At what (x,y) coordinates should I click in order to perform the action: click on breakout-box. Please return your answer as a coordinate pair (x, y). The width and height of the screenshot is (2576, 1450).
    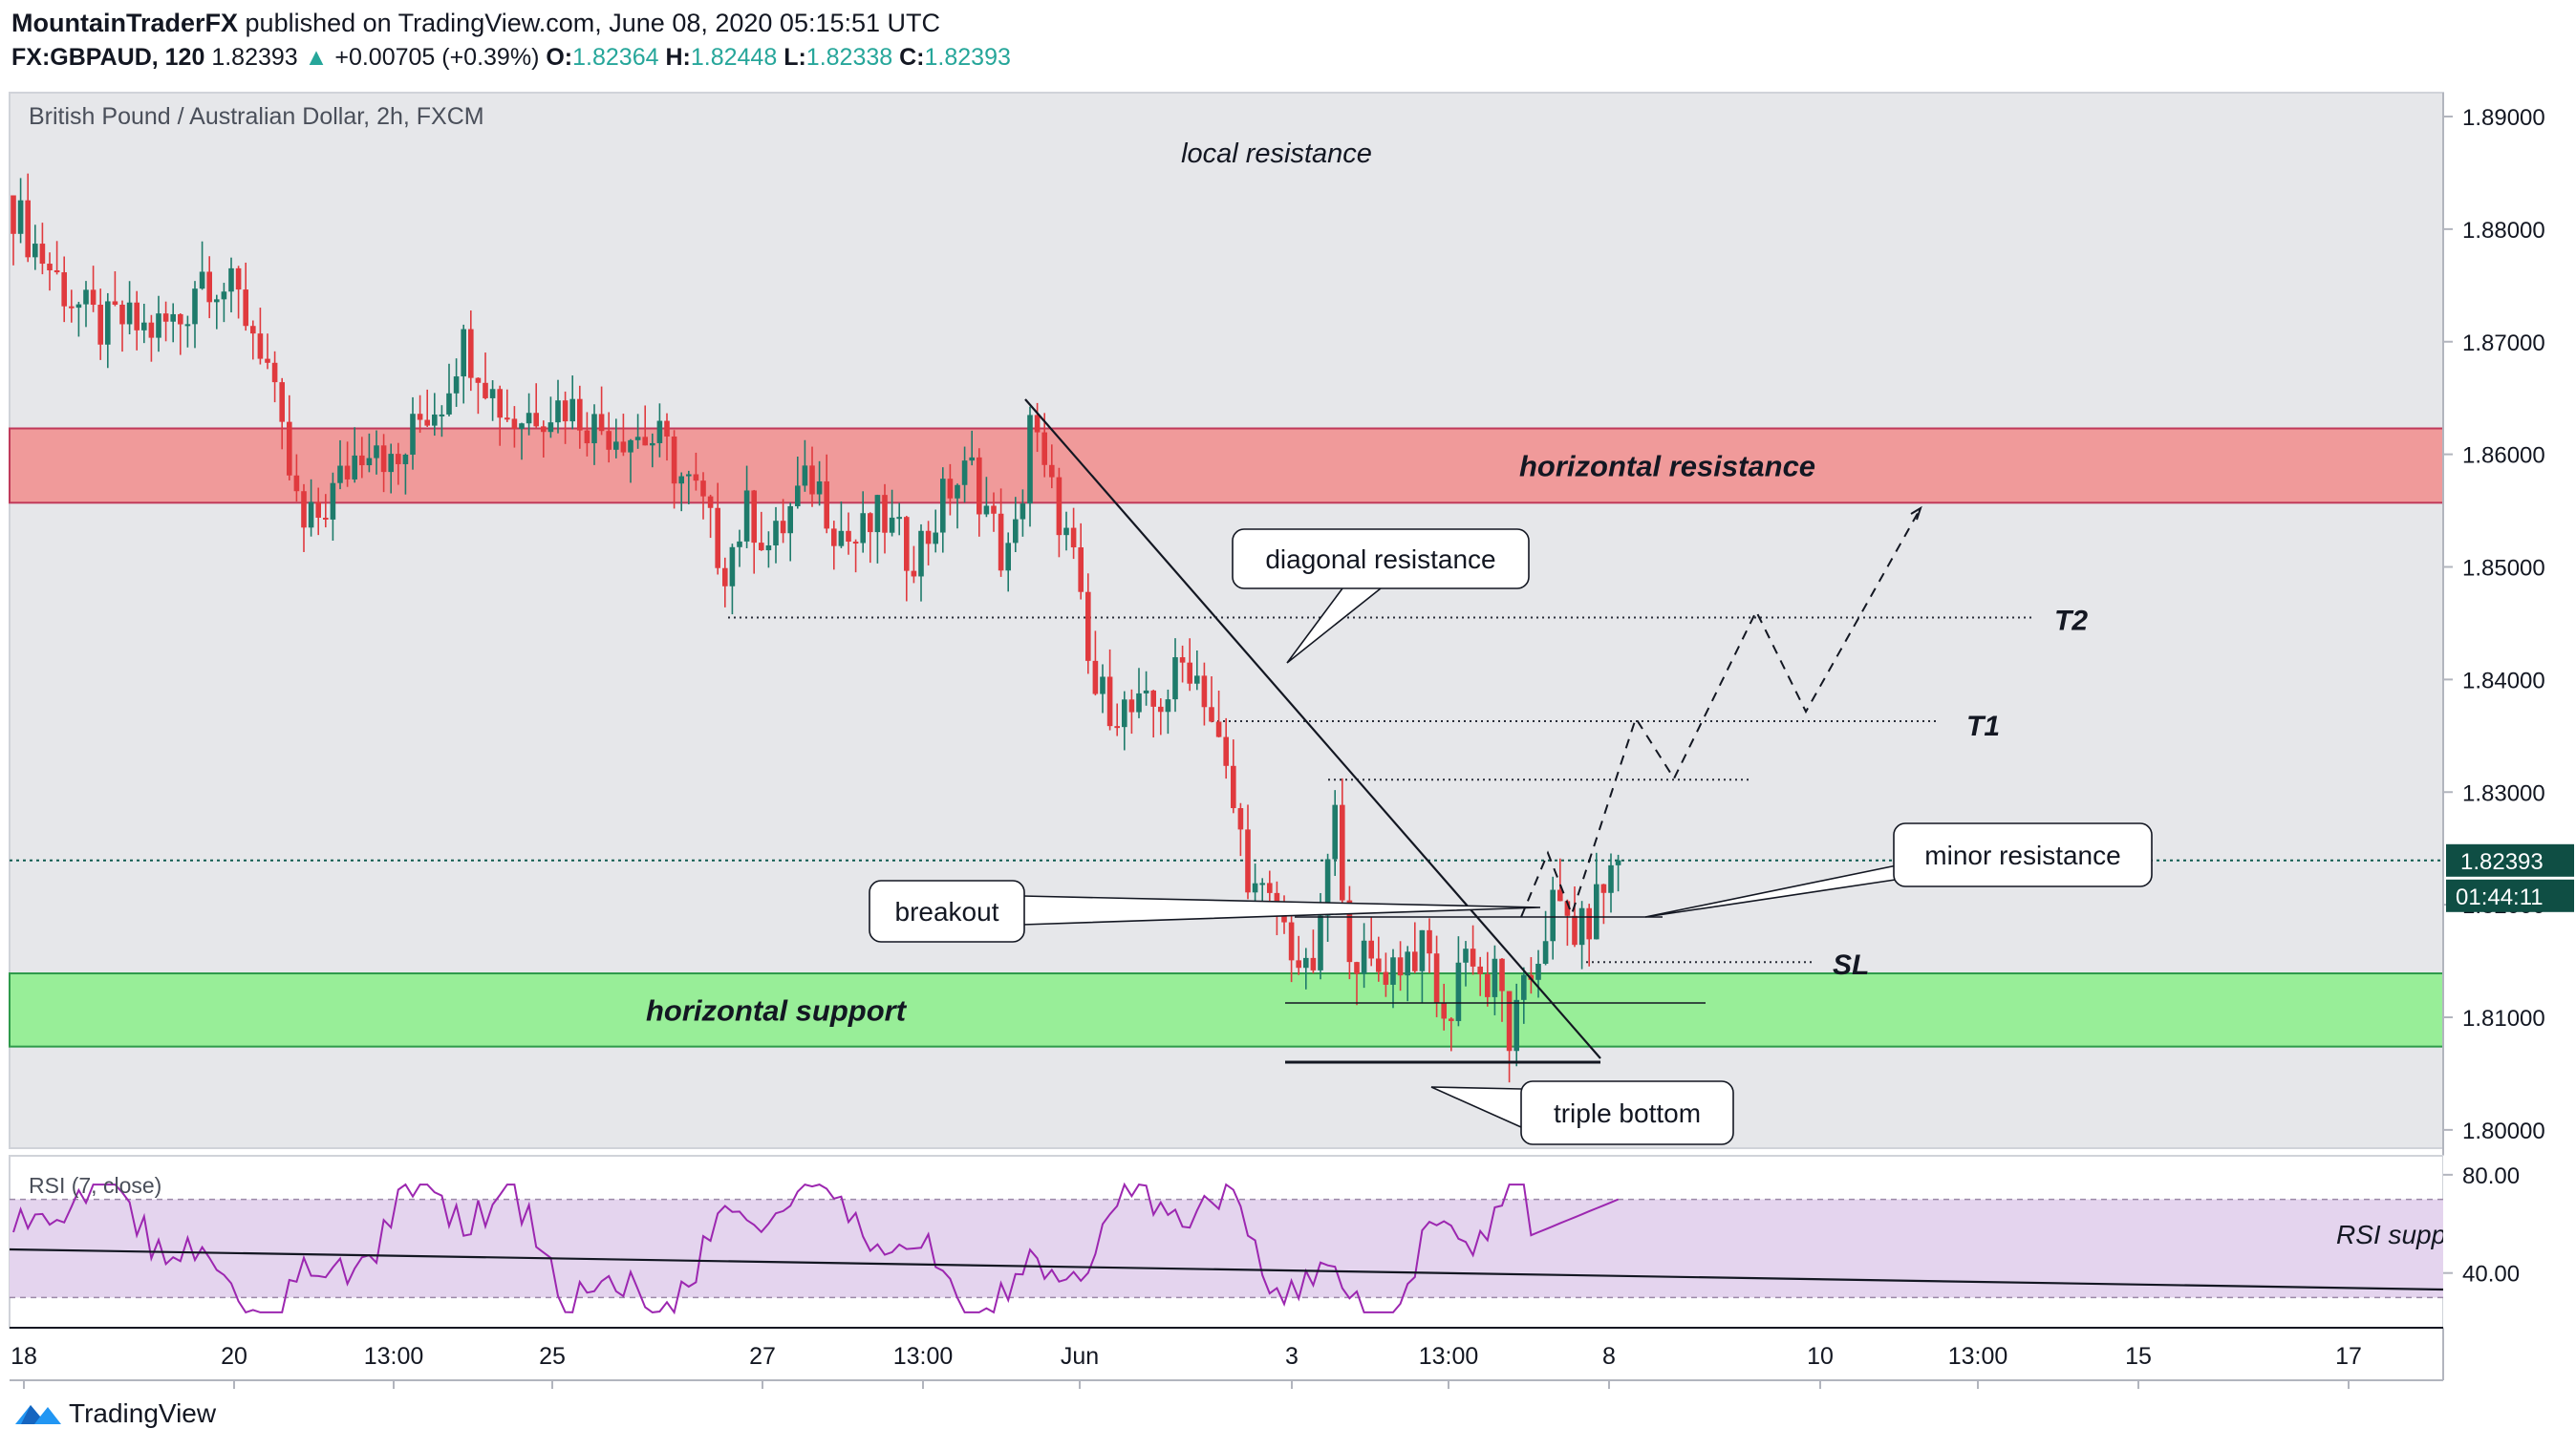
    Looking at the image, I should click on (947, 912).